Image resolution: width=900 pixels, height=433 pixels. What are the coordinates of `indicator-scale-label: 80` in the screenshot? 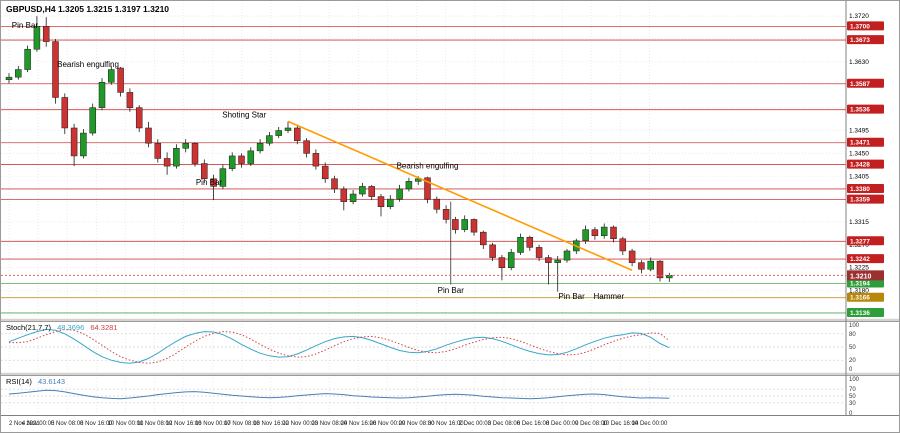 It's located at (852, 335).